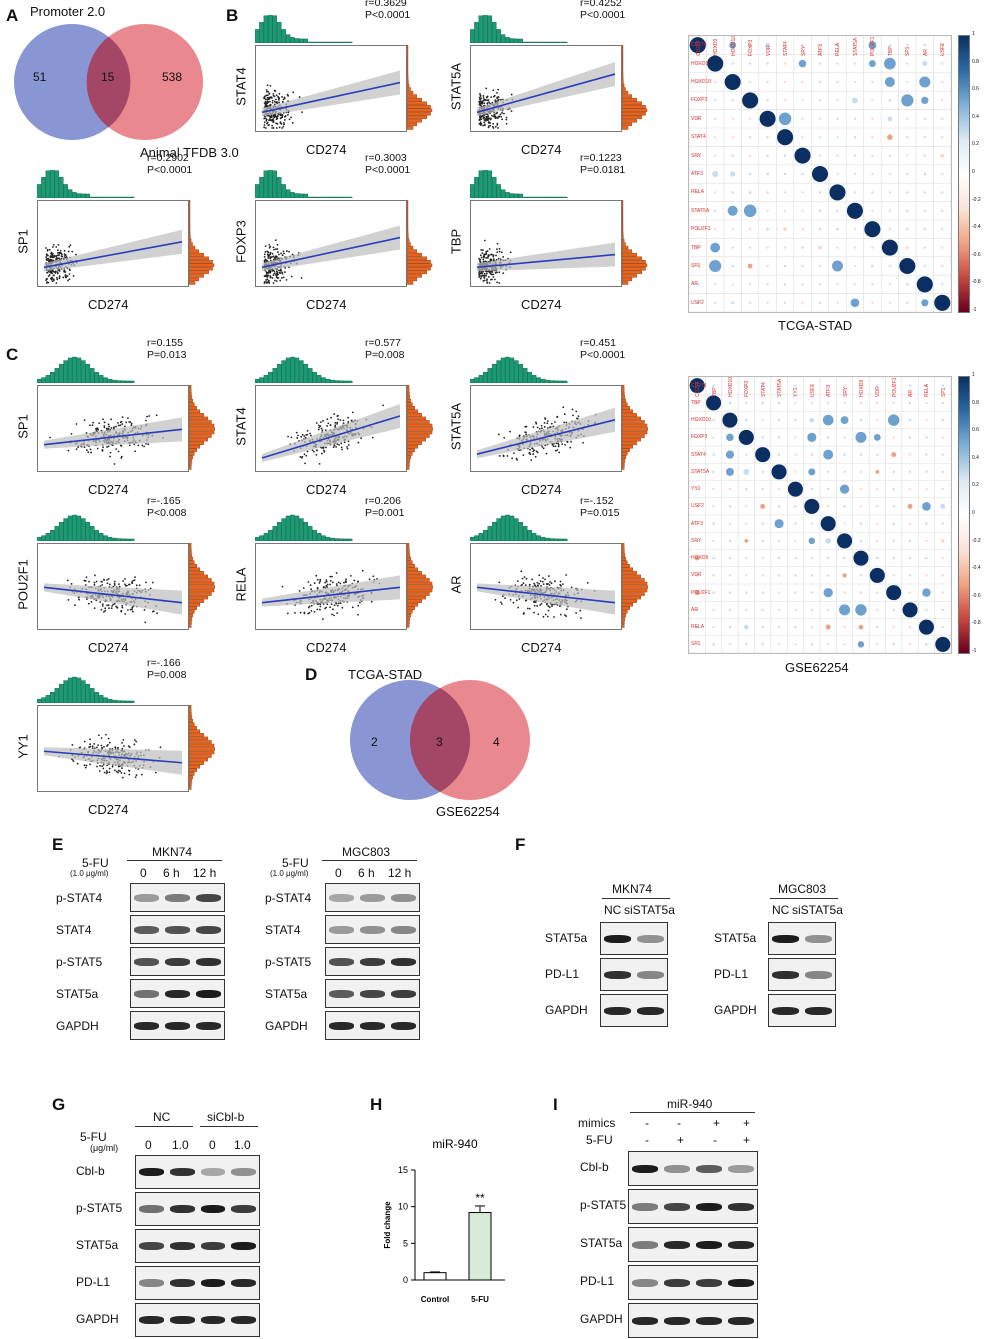 This screenshot has height=1339, width=988. Describe the element at coordinates (77, 1026) in the screenshot. I see `e-left-row-label-4: GAPDH` at that location.